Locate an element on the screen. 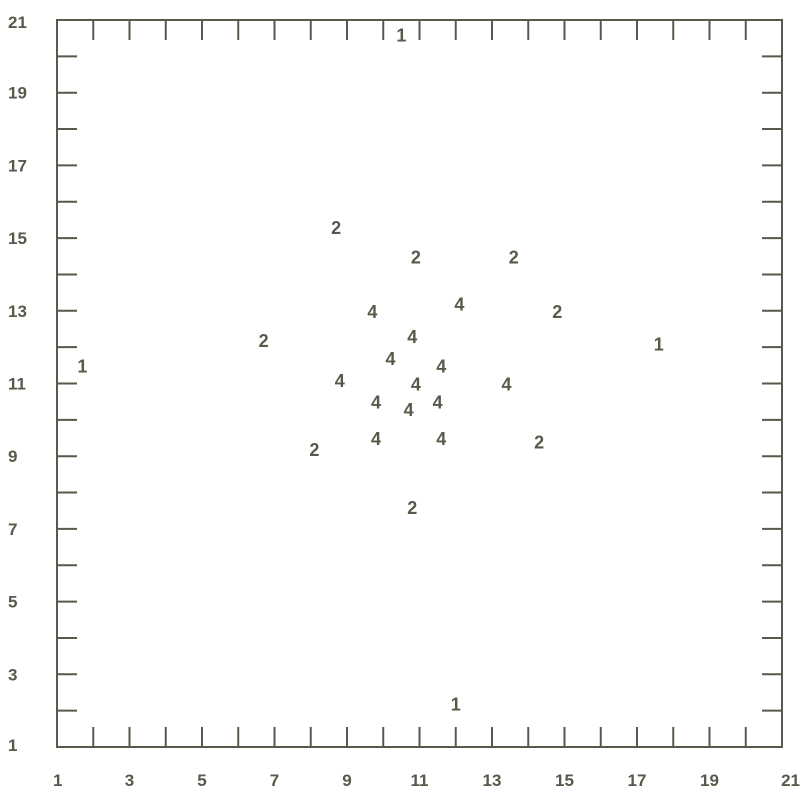 The image size is (806, 795). x-tick-label: 13 is located at coordinates (492, 780).